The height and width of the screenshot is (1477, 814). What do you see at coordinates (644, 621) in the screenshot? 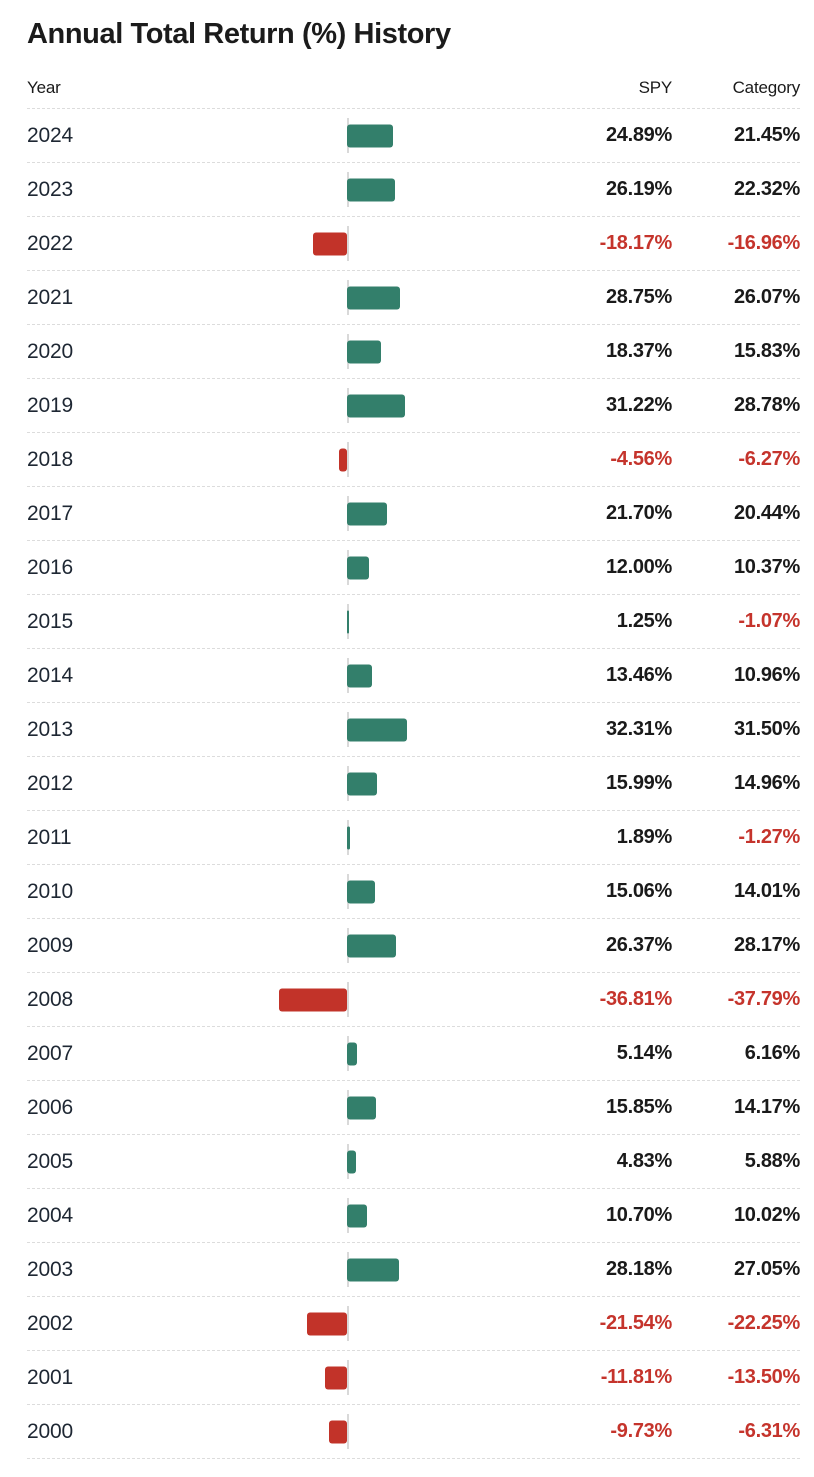
I see `spy-value: 1.25%` at bounding box center [644, 621].